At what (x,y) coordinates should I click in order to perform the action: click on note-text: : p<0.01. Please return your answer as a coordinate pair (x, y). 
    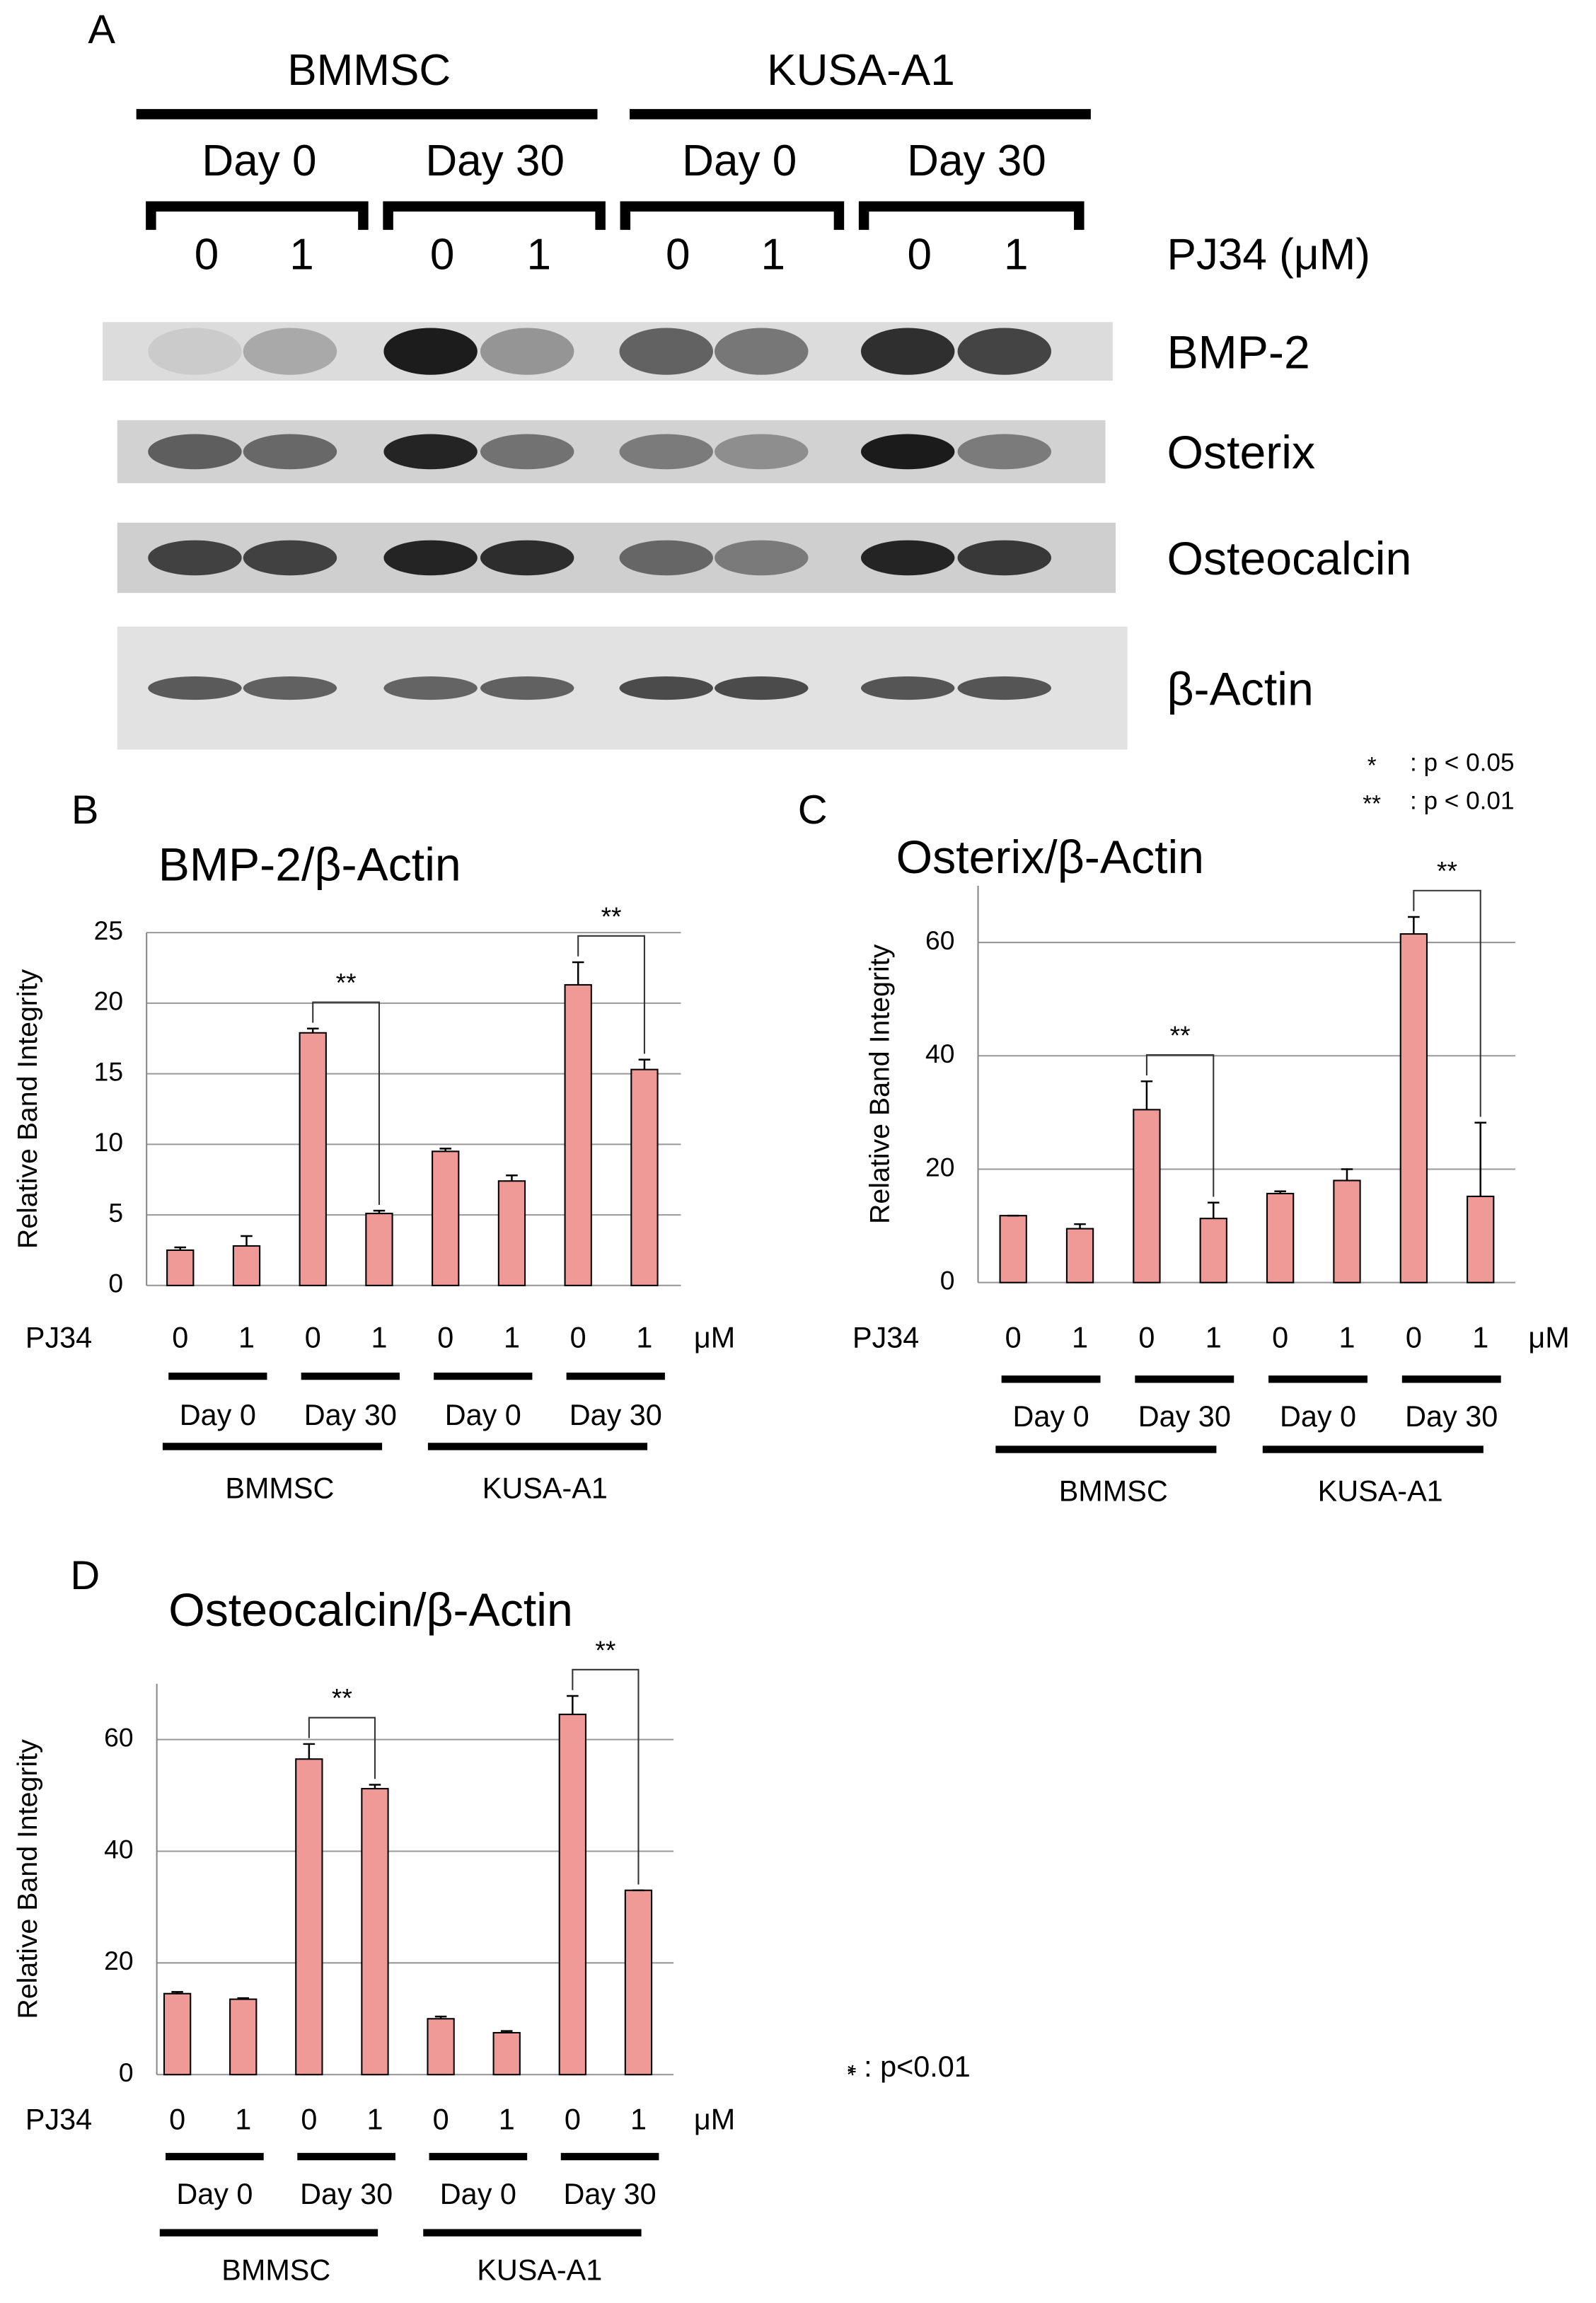
    Looking at the image, I should click on (917, 2066).